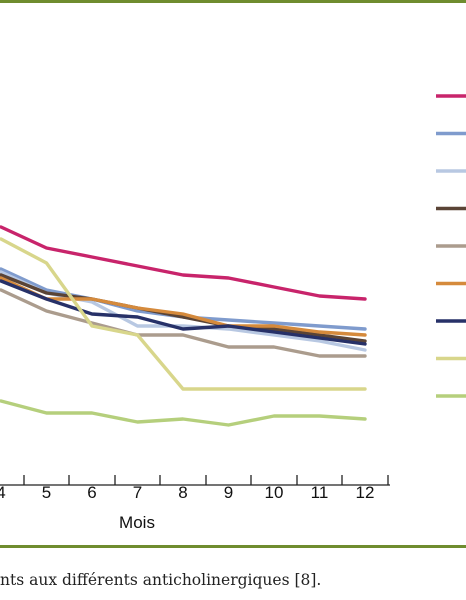 Image resolution: width=466 pixels, height=600 pixels. What do you see at coordinates (137, 492) in the screenshot?
I see `x-tick-label: 7` at bounding box center [137, 492].